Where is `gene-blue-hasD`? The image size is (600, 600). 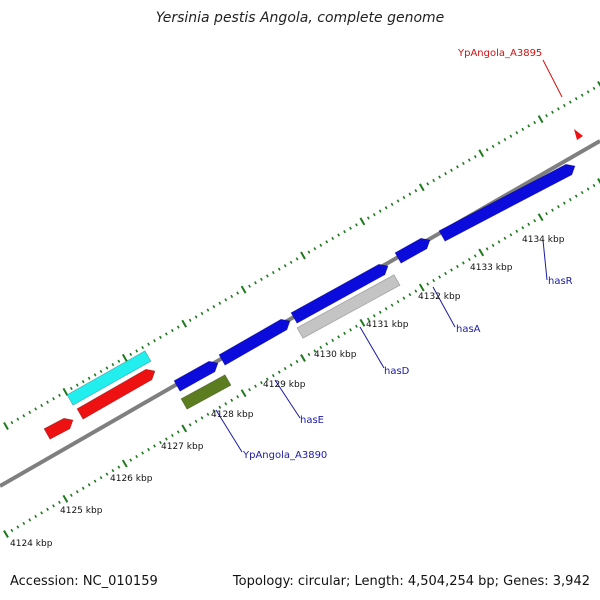
gene-blue-hasD is located at coordinates (339, 293).